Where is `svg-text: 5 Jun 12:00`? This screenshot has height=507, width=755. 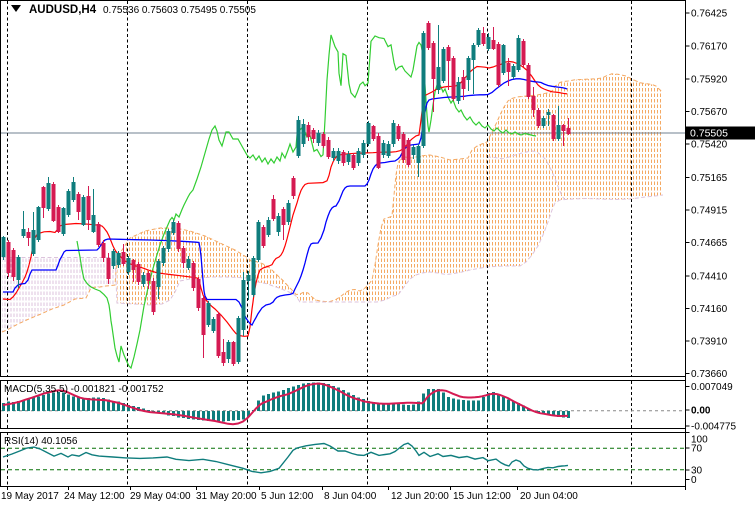
svg-text: 5 Jun 12:00 is located at coordinates (287, 496).